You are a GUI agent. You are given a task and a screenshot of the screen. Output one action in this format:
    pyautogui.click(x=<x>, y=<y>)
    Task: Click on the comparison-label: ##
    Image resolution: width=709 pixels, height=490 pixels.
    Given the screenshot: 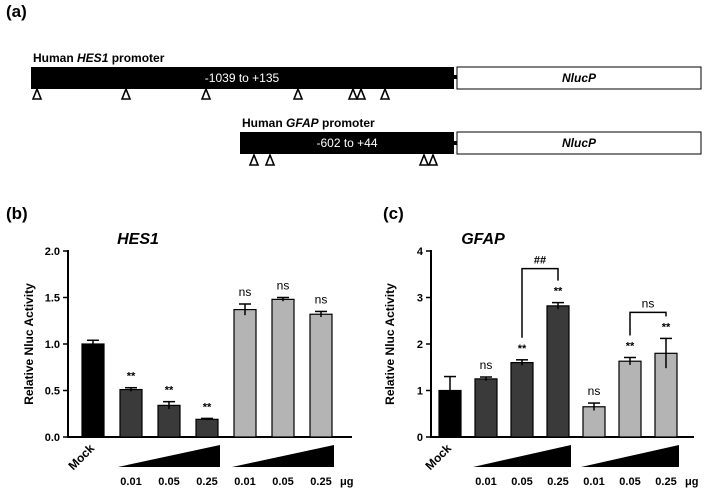 What is the action you would take?
    pyautogui.click(x=540, y=261)
    